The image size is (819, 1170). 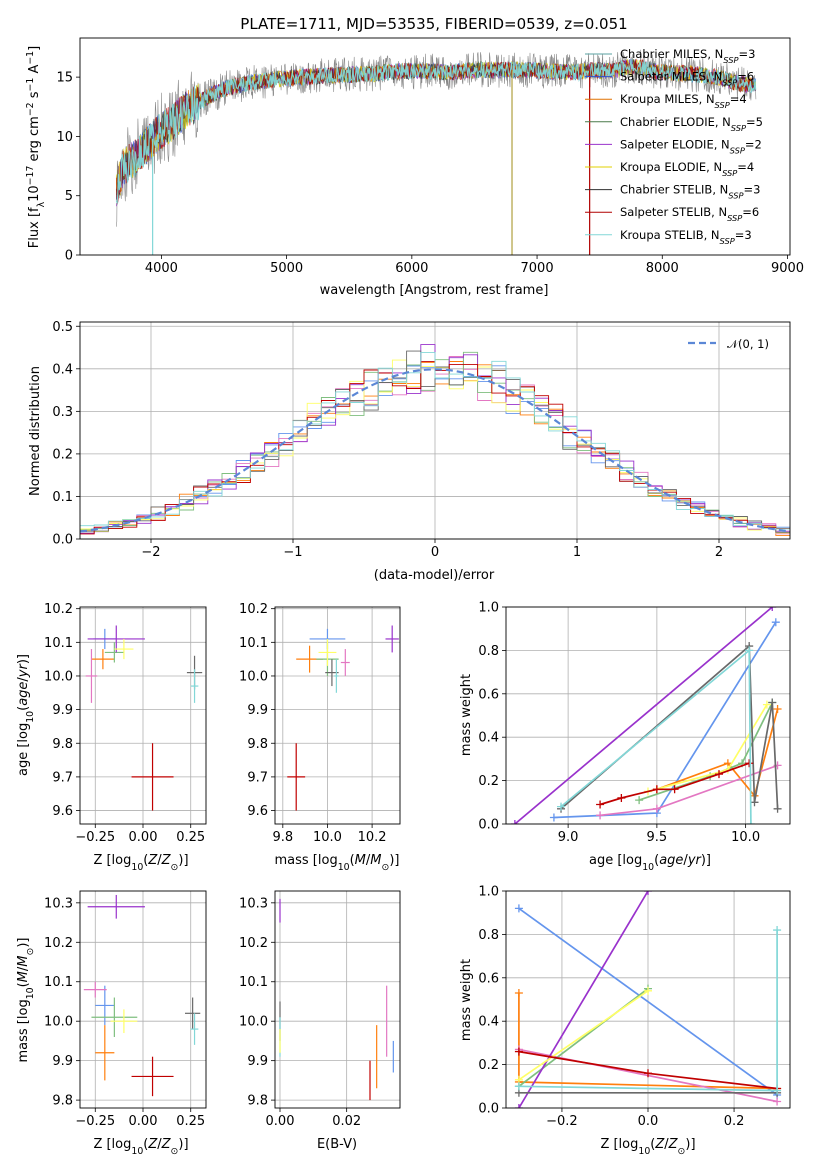 I want to click on legend-label: Chabrier ELODIE, NSSP=5, so click(x=691, y=124).